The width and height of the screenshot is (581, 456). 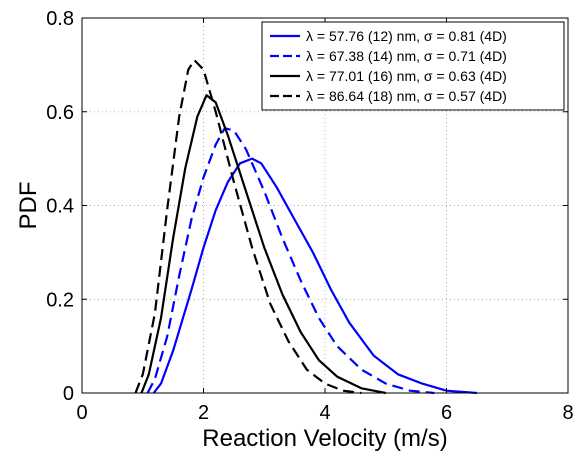 I want to click on legend-box, so click(x=413, y=66).